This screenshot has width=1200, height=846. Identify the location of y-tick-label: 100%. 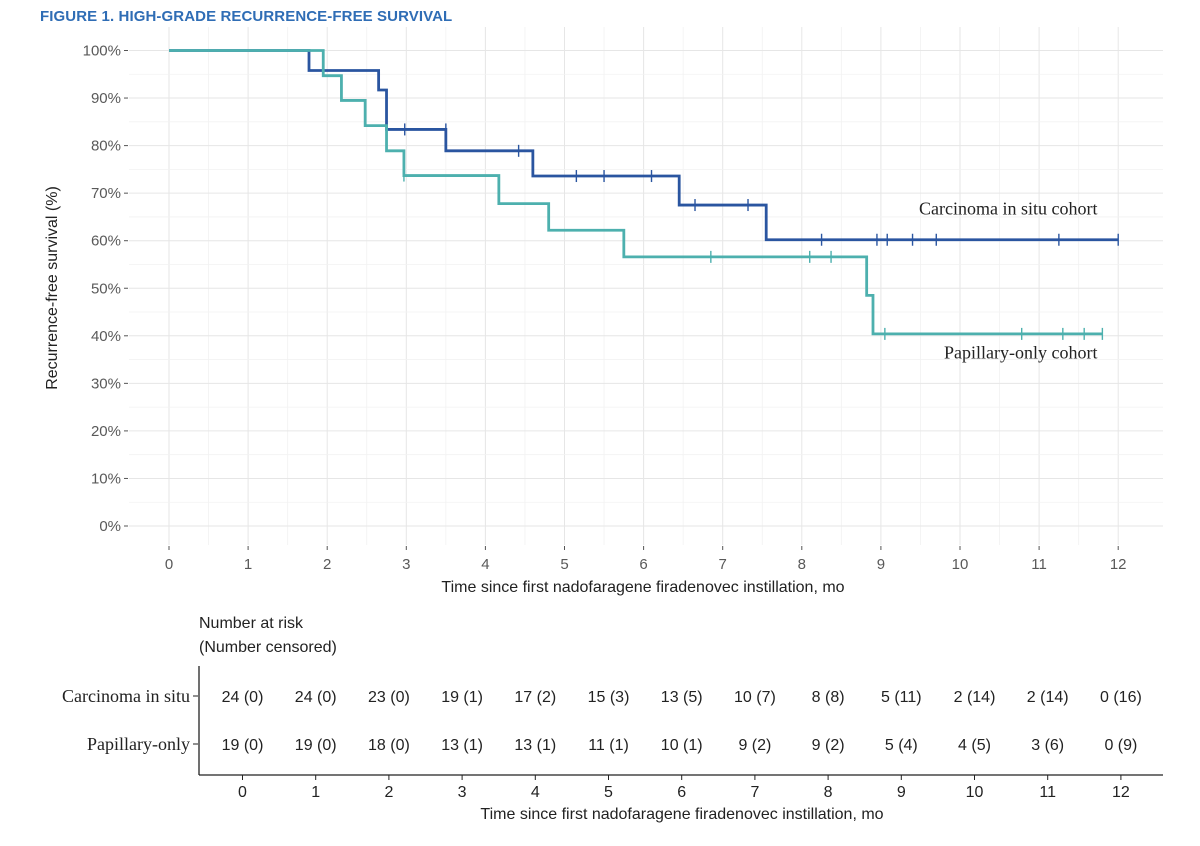
(102, 51).